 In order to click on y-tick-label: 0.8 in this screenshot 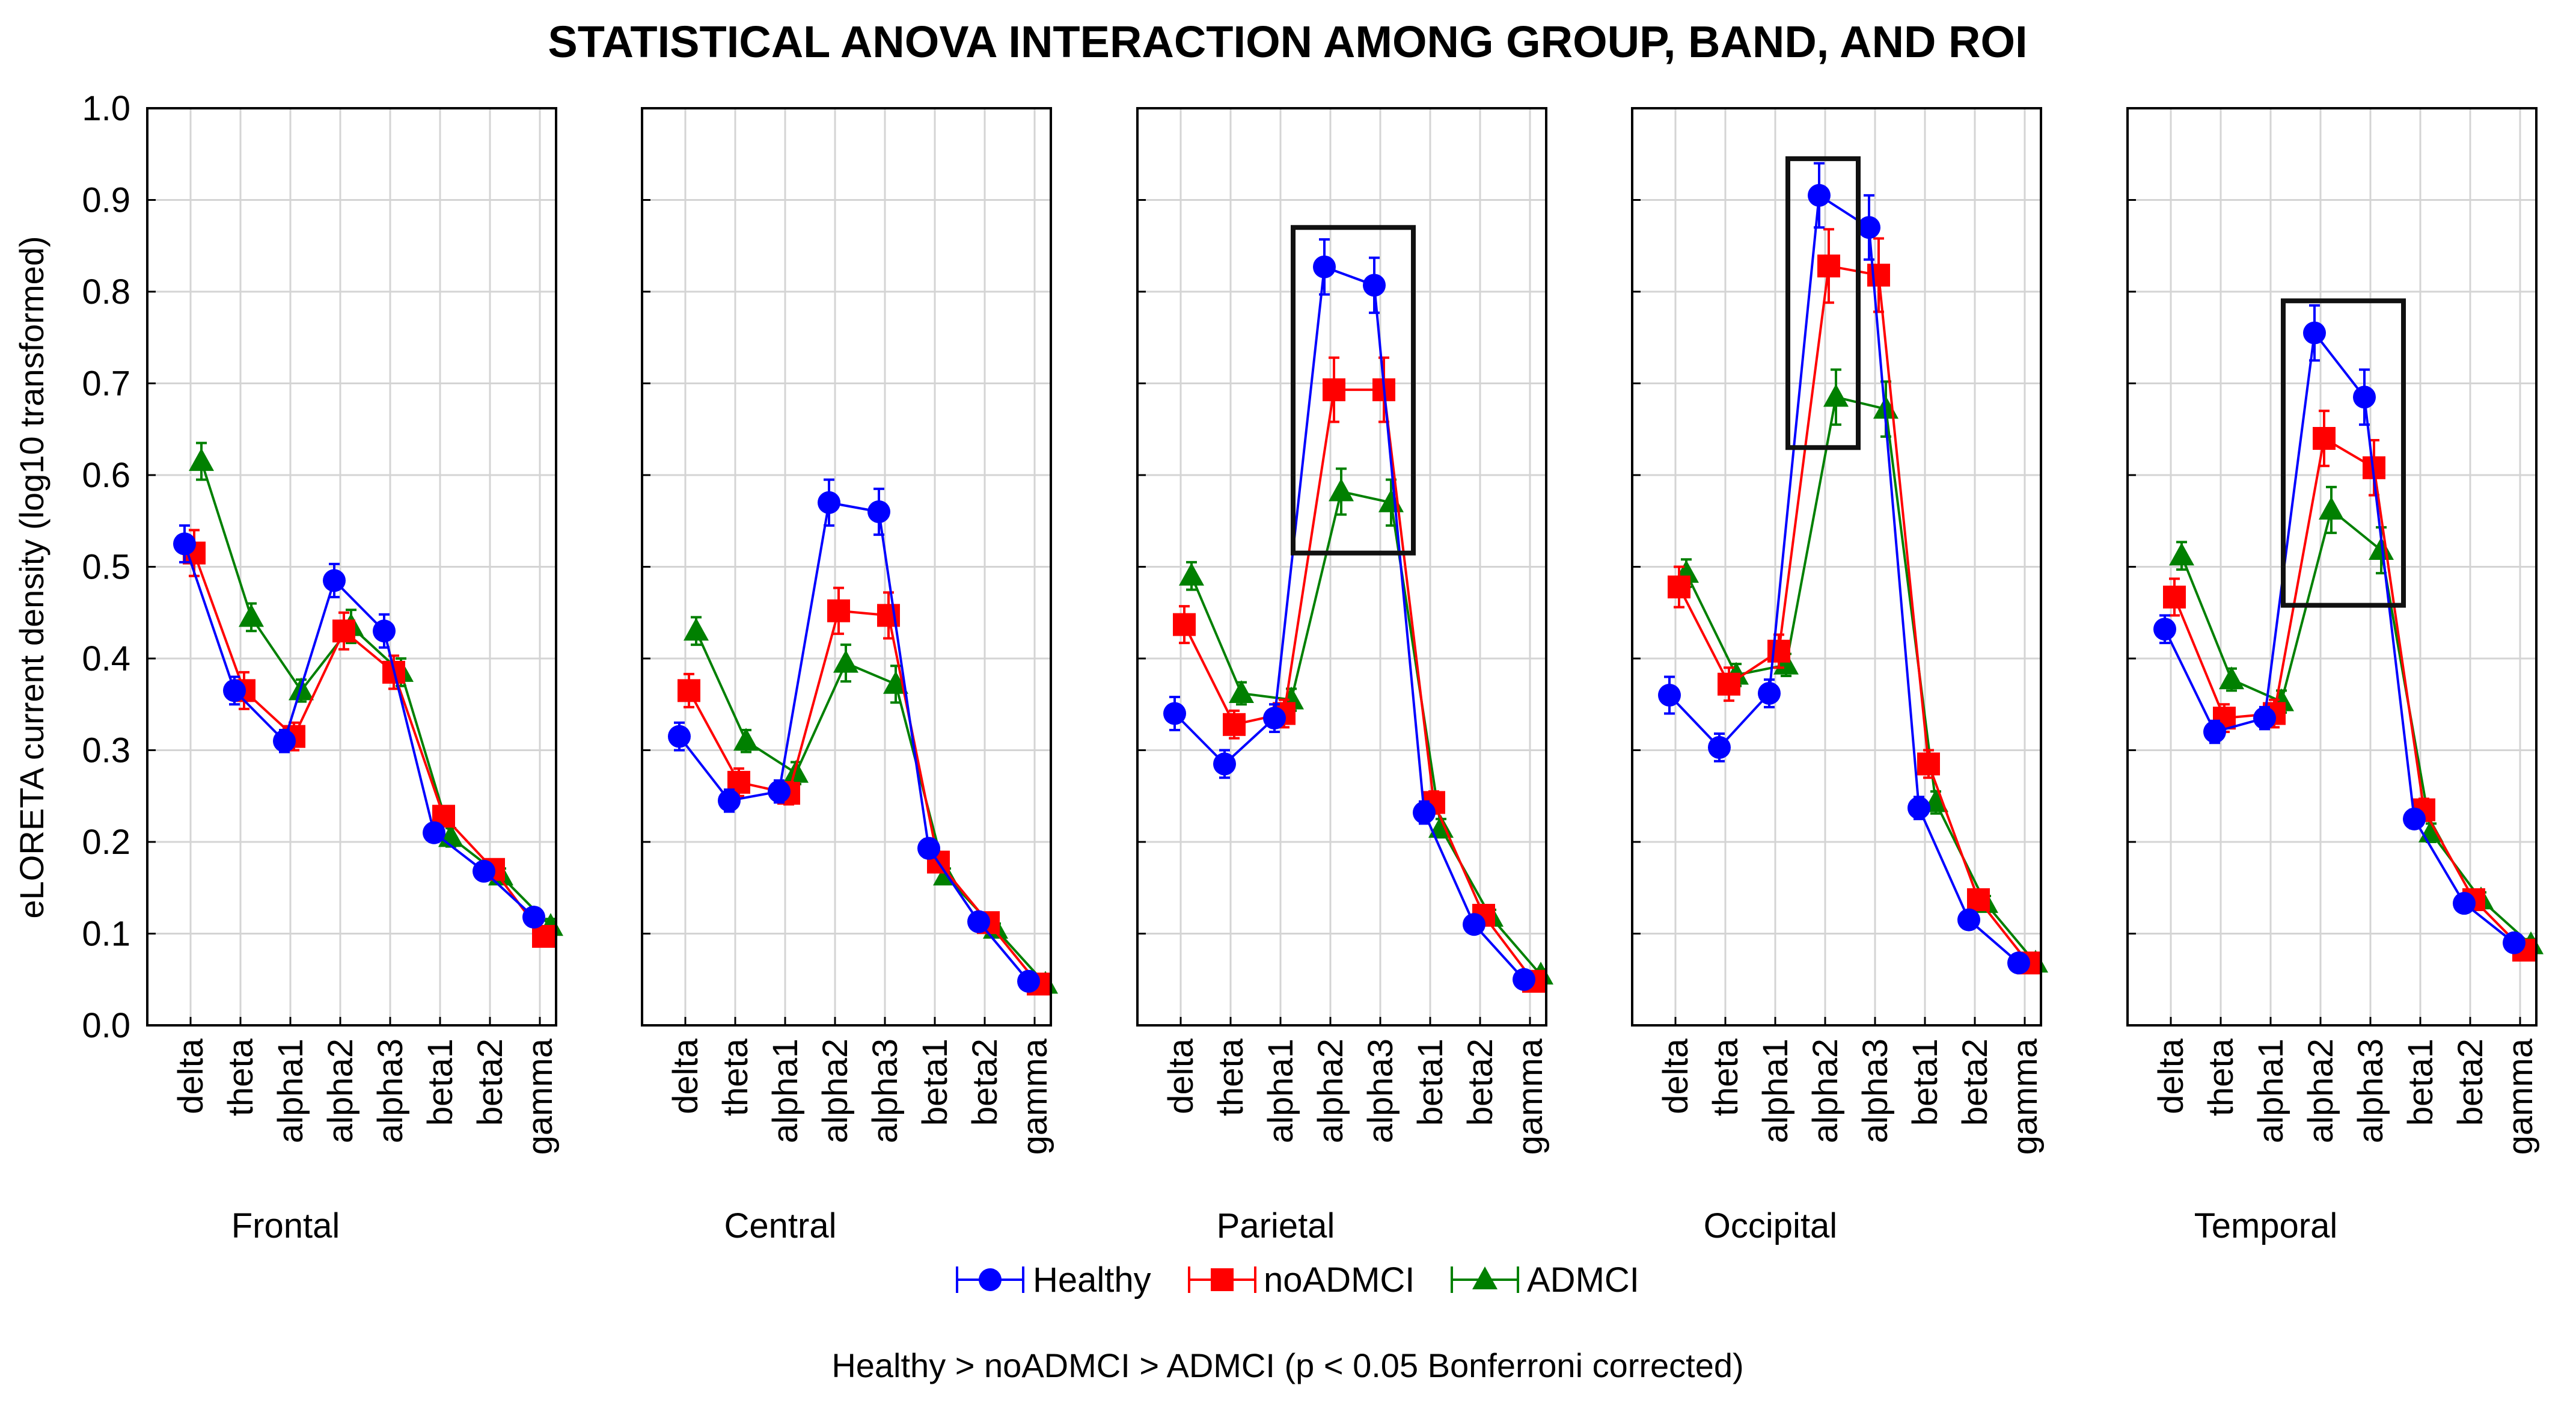, I will do `click(106, 292)`.